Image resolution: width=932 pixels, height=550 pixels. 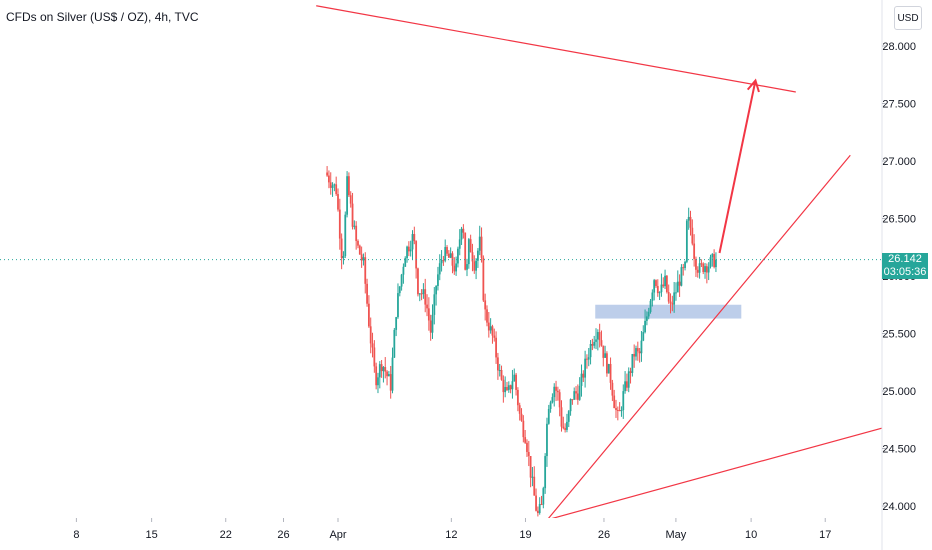 I want to click on x-tick-label: 10, so click(x=751, y=535).